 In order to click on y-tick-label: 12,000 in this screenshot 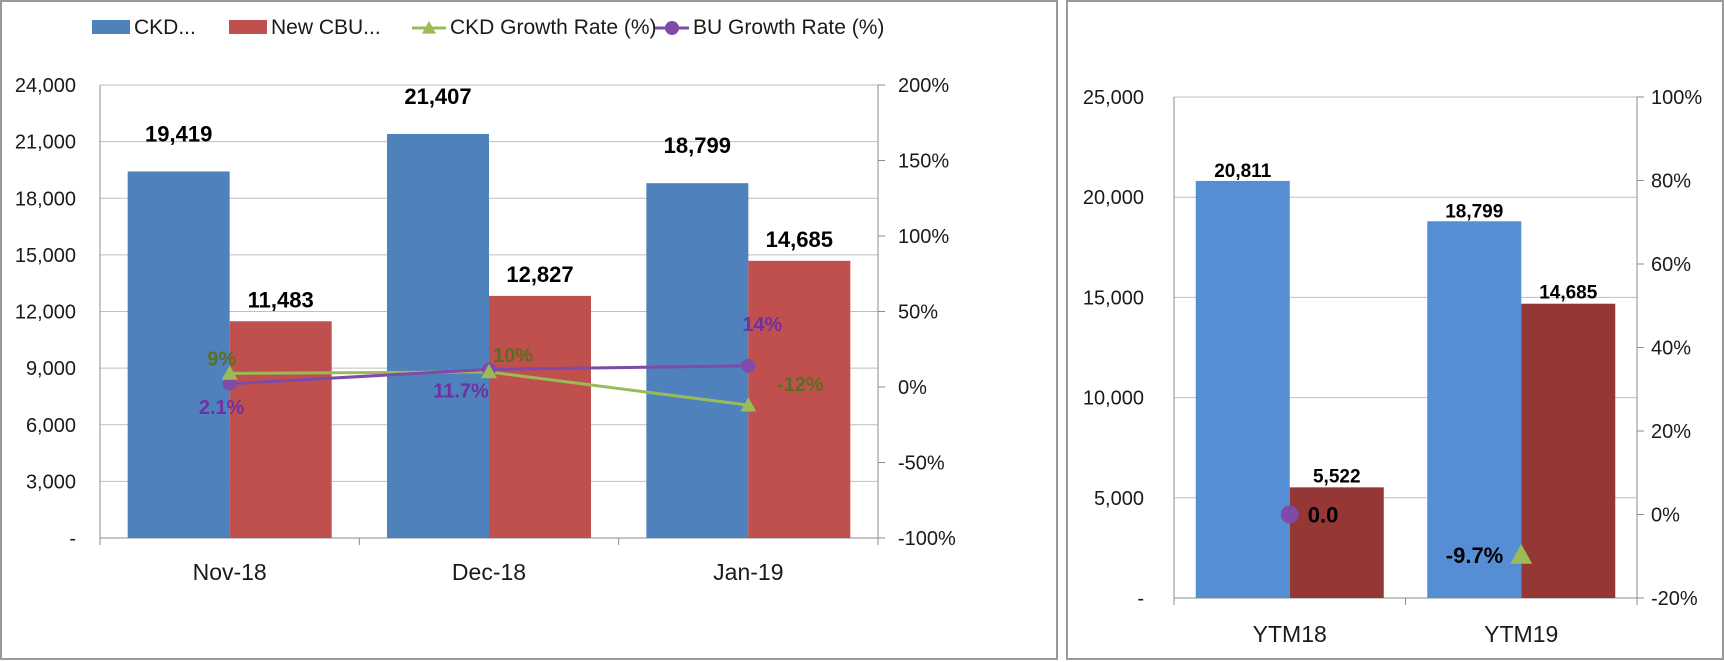, I will do `click(45, 313)`.